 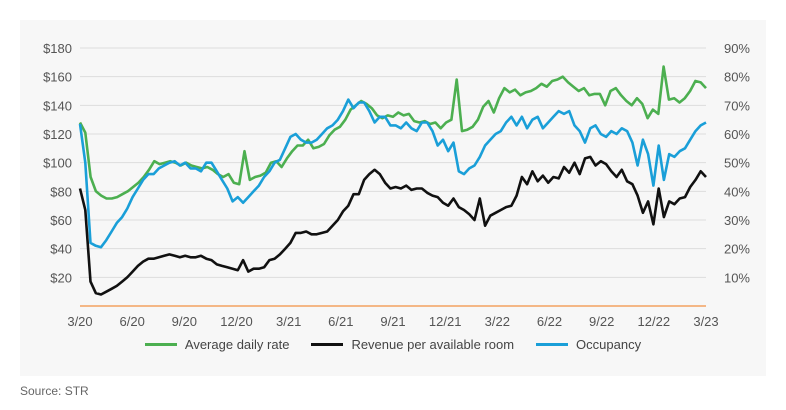 What do you see at coordinates (549, 321) in the screenshot?
I see `x-tick-label: 6/22` at bounding box center [549, 321].